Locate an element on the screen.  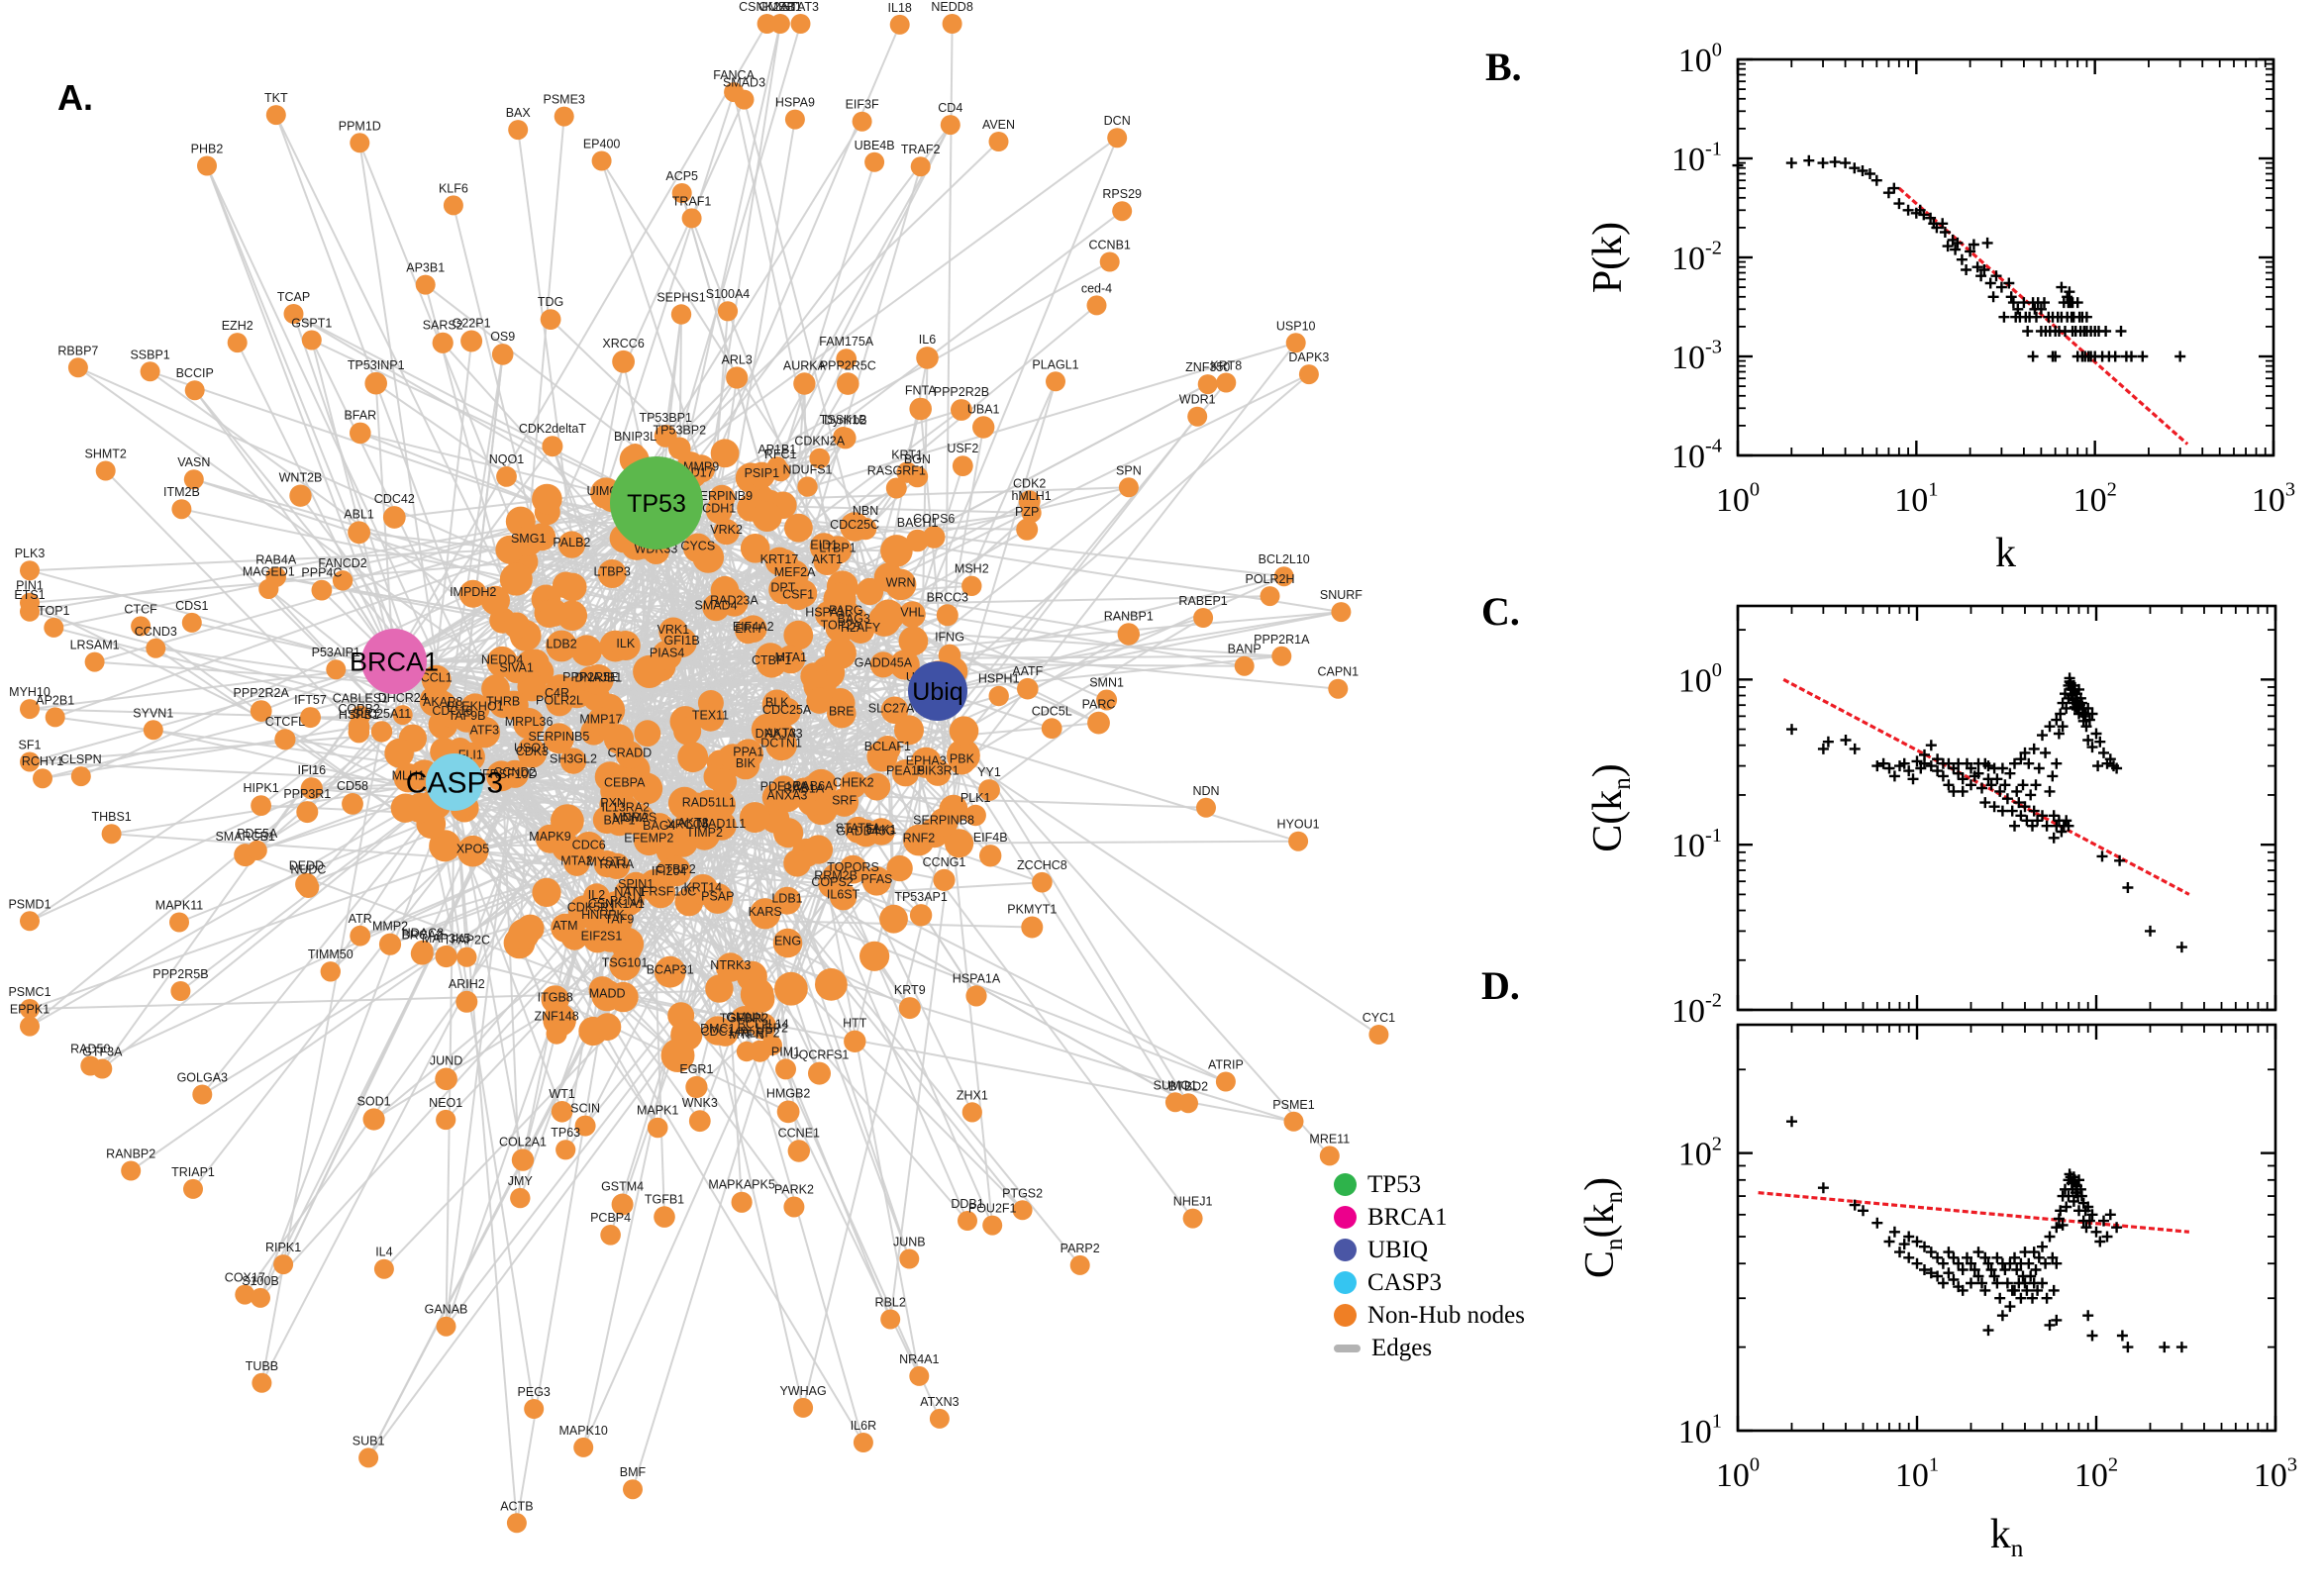
network-node-label: GADD45G is located at coordinates (866, 832).